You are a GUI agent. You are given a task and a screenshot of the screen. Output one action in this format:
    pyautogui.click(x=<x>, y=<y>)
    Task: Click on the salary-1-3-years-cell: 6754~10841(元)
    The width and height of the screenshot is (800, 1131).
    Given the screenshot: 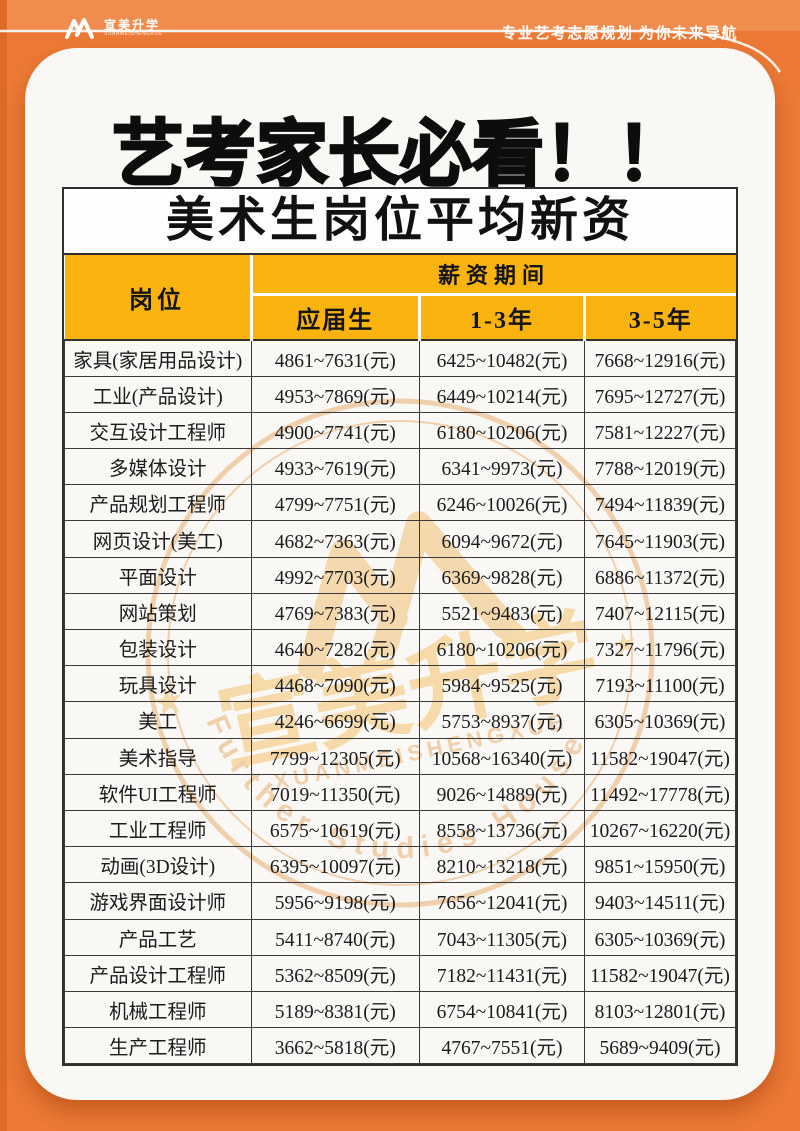 What is the action you would take?
    pyautogui.click(x=502, y=1009)
    